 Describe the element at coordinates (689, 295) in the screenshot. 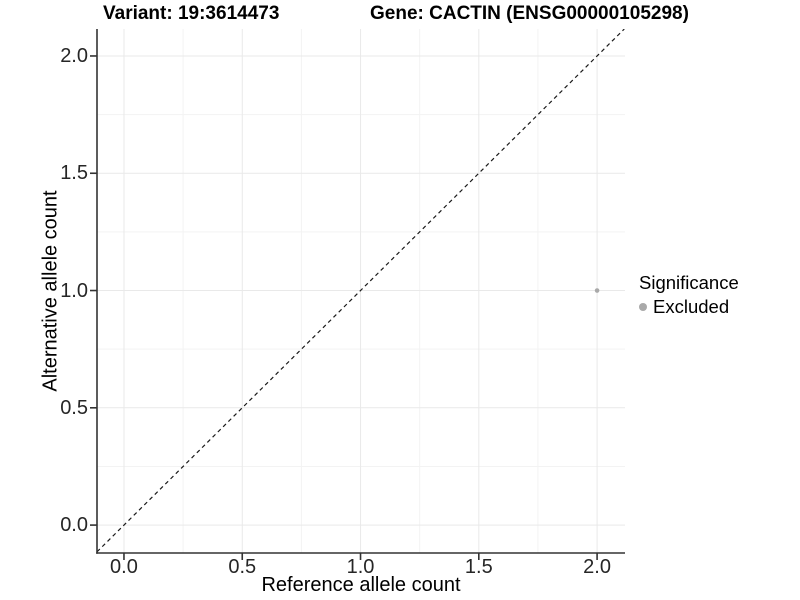

I see `legend: Significance Excluded` at that location.